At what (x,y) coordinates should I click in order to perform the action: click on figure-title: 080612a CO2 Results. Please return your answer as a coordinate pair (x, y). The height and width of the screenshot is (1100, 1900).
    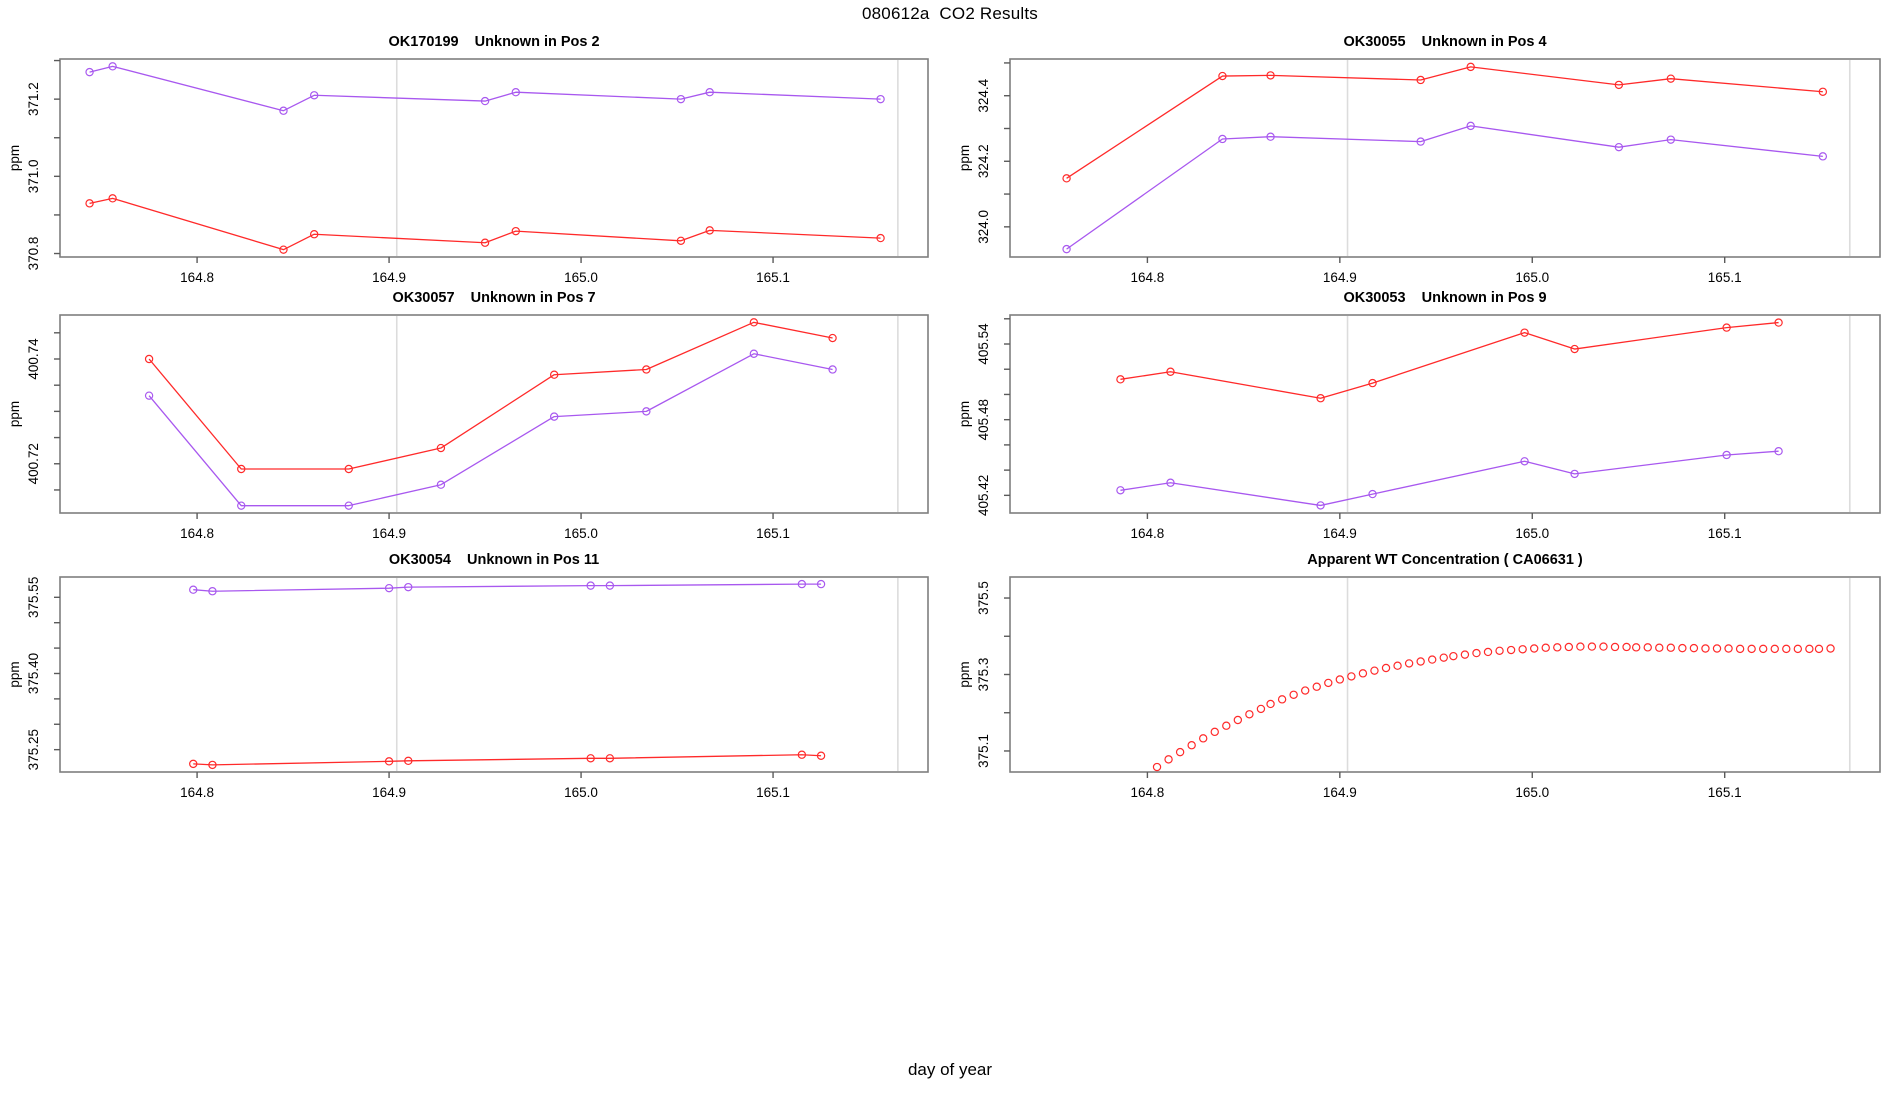
    Looking at the image, I should click on (950, 13).